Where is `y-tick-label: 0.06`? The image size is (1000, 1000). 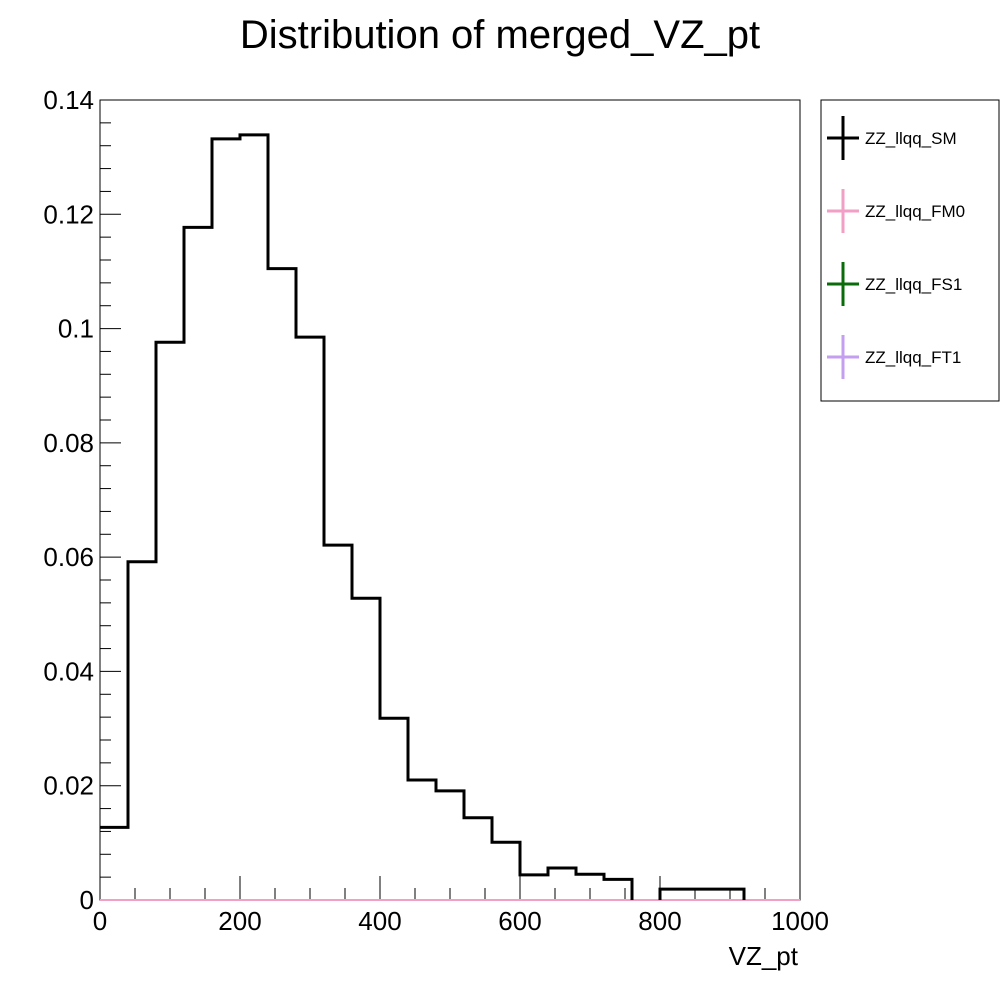
y-tick-label: 0.06 is located at coordinates (68, 557).